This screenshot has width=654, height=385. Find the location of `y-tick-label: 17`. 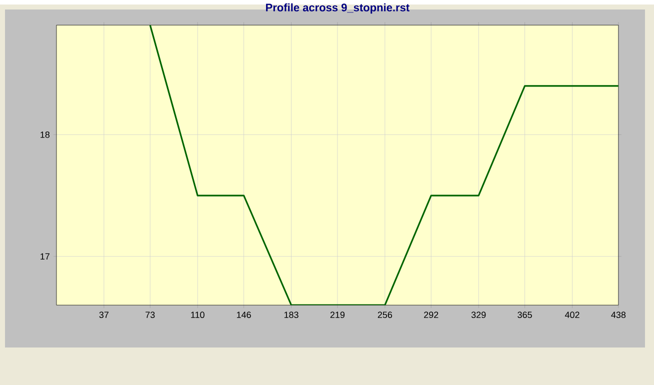

y-tick-label: 17 is located at coordinates (45, 256).